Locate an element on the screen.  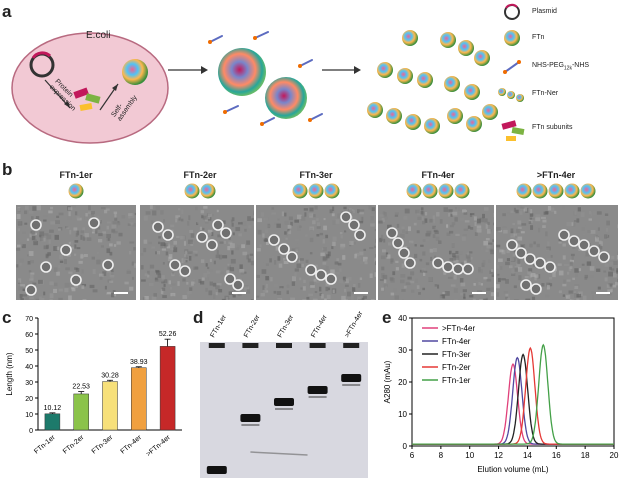
bar-value-label: 30.28 is located at coordinates (110, 375).